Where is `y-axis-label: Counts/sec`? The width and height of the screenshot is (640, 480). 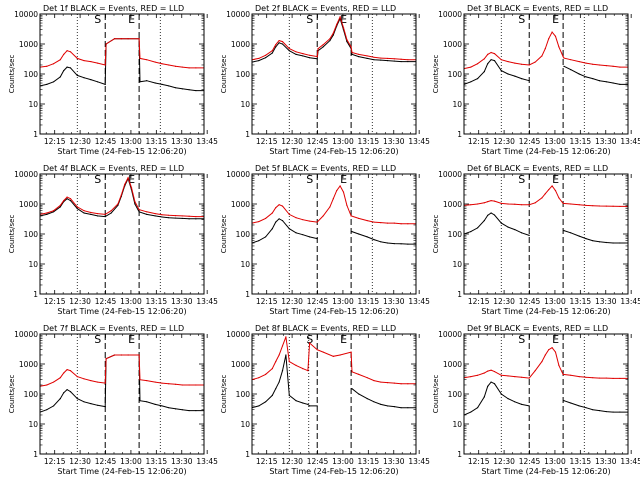 y-axis-label: Counts/sec is located at coordinates (12, 74).